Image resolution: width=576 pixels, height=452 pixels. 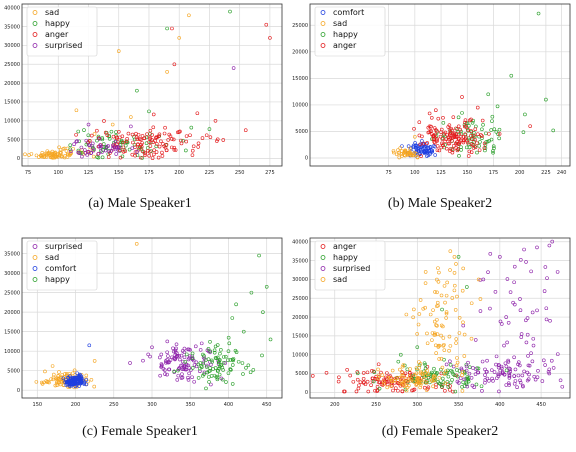 What do you see at coordinates (300, 337) in the screenshot?
I see `y-tick-label: 15000` at bounding box center [300, 337].